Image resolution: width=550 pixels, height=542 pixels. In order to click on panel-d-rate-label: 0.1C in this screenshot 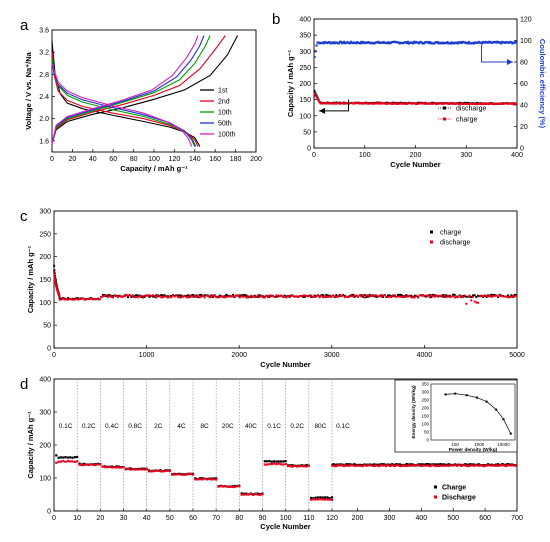, I will do `click(66, 426)`.